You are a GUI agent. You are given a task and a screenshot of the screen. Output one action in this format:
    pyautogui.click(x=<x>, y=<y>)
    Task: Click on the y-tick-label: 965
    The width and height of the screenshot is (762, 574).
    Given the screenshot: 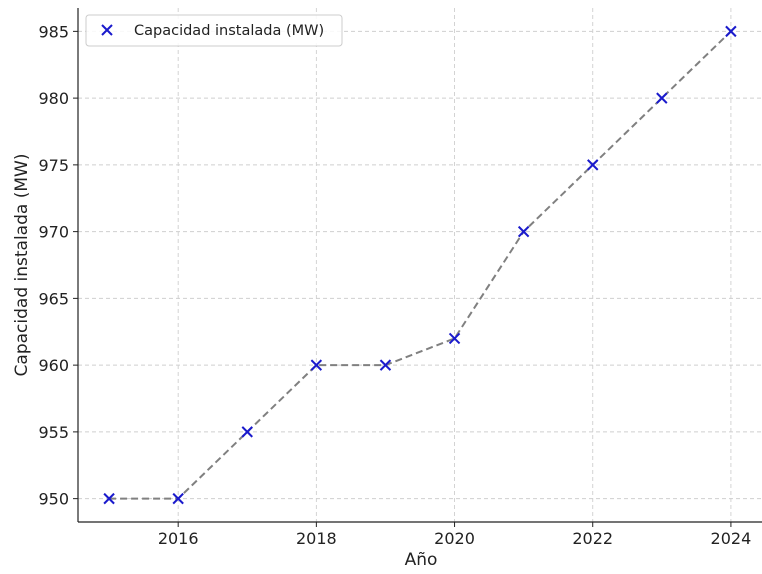 What is the action you would take?
    pyautogui.click(x=53, y=298)
    